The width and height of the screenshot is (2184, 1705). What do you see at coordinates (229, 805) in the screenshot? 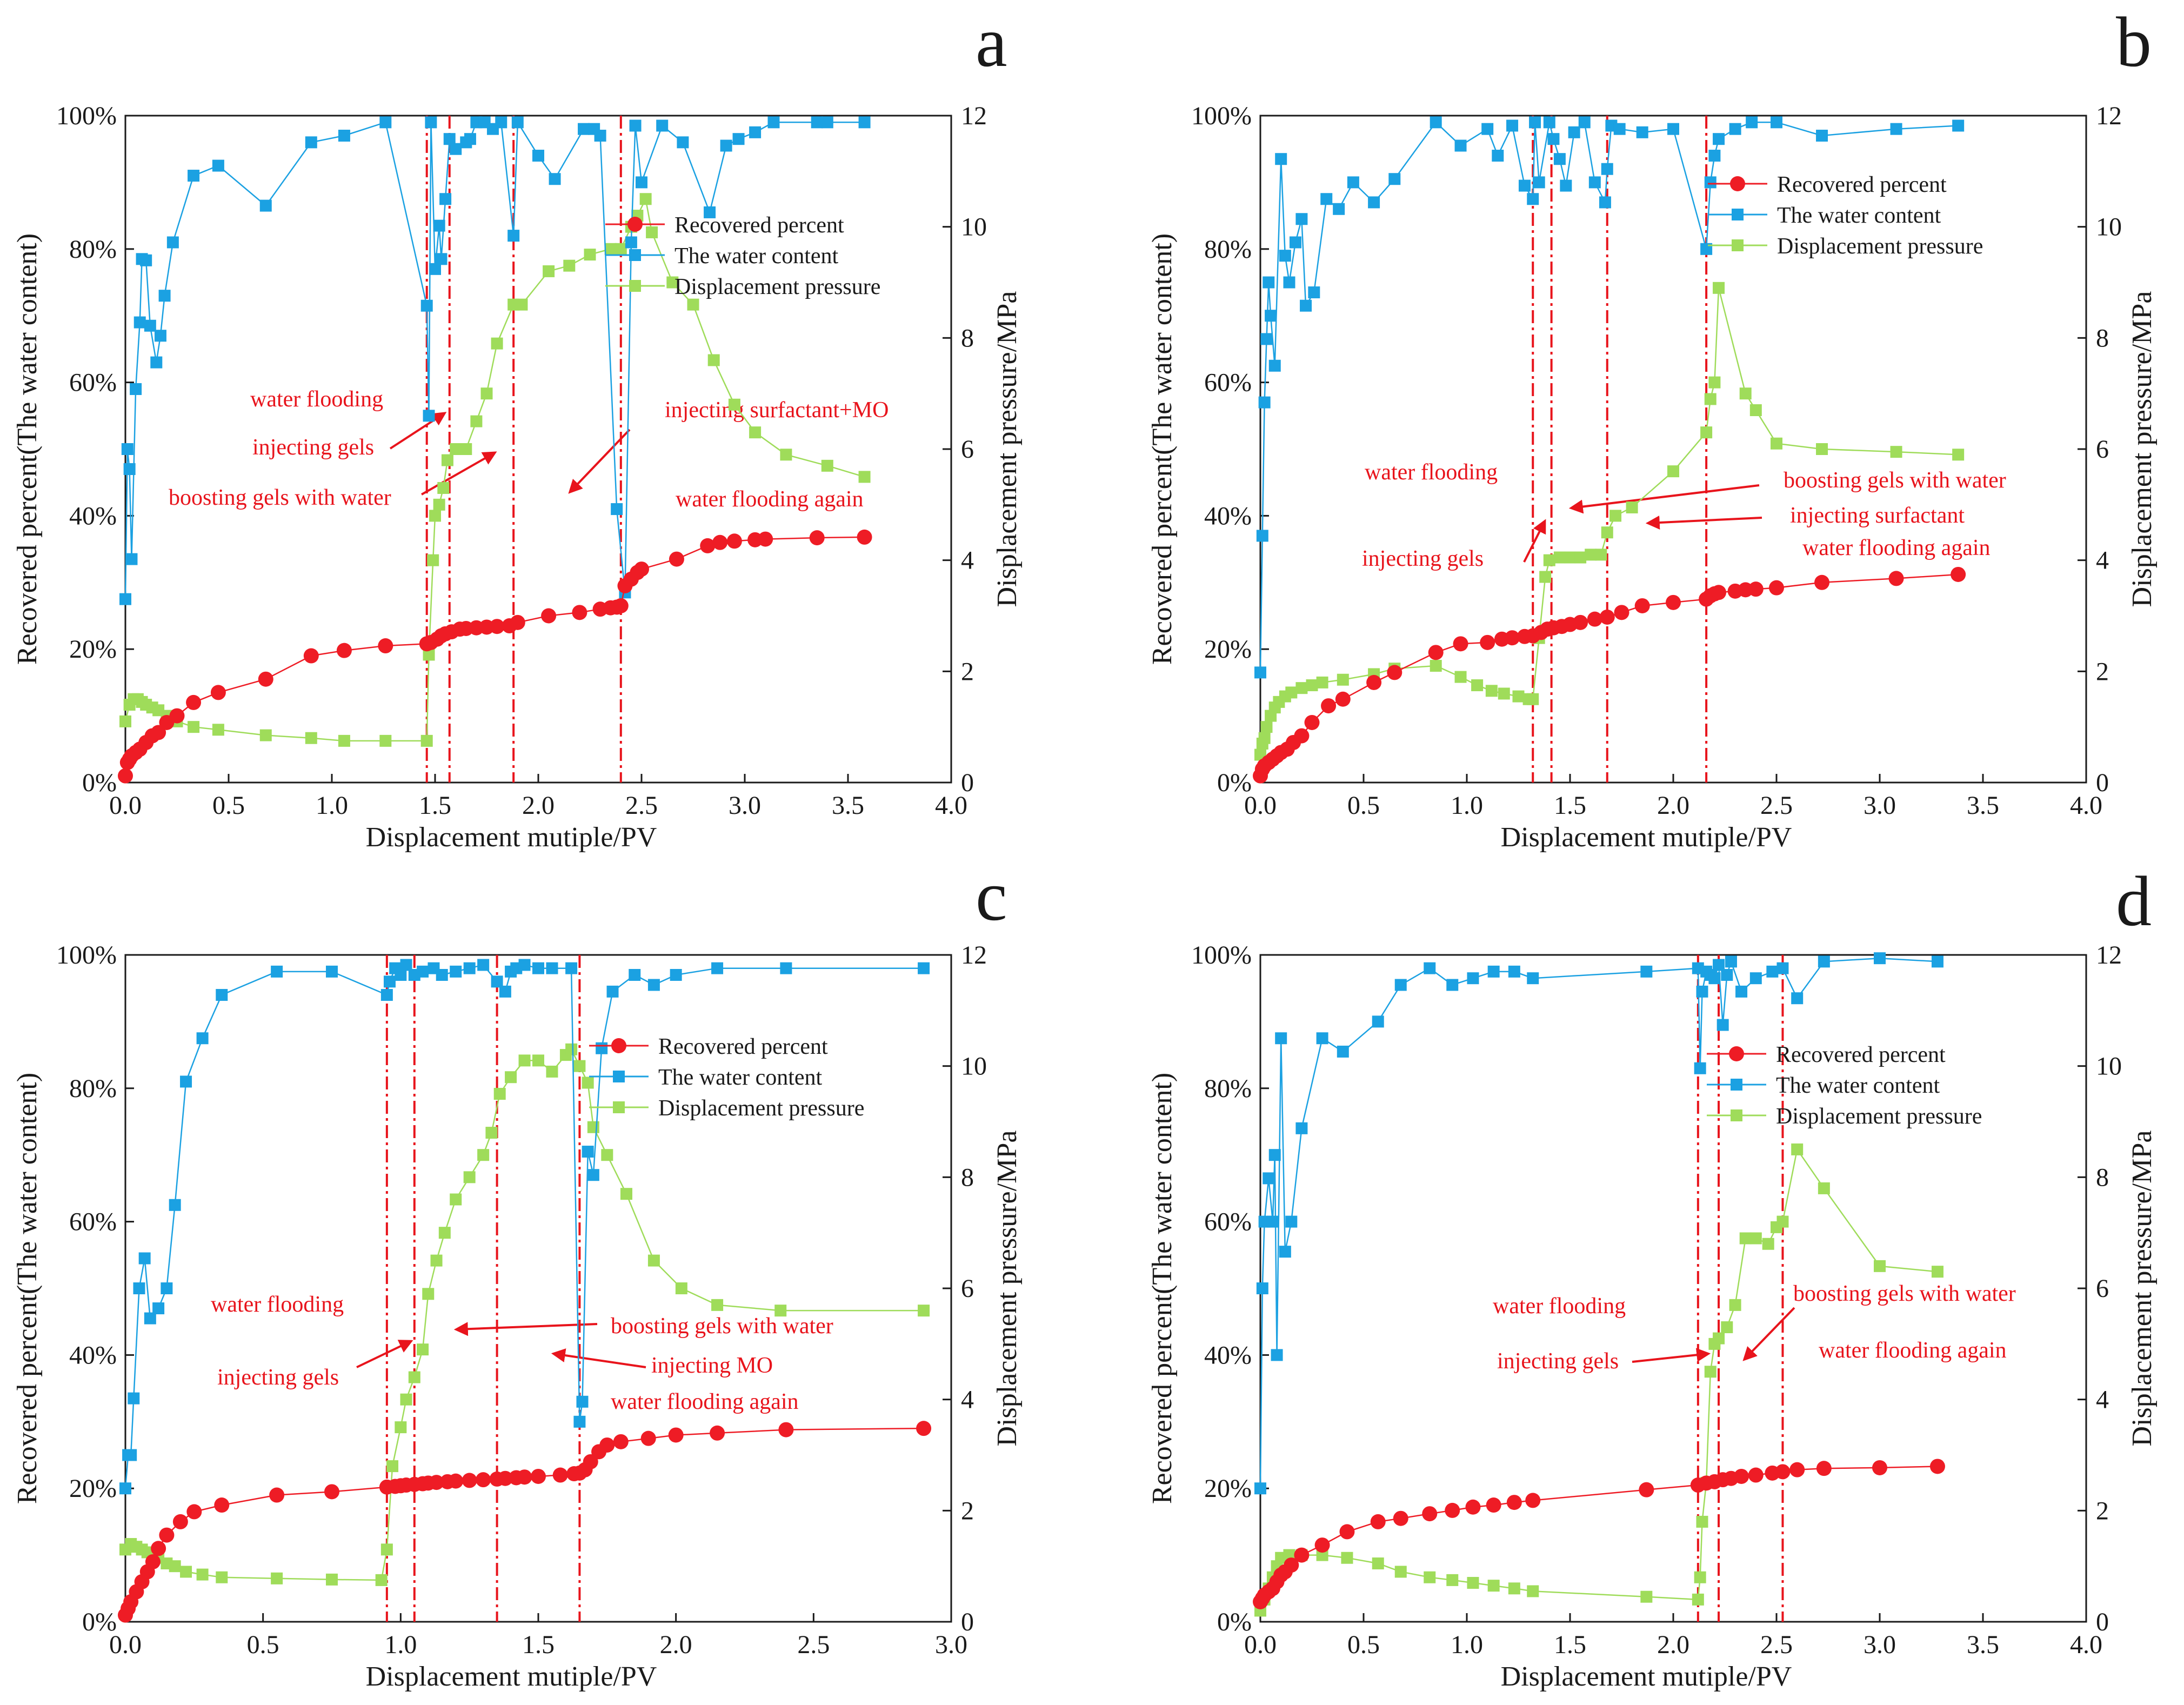
I see `panel-a-xtick-label: 0.5` at bounding box center [229, 805].